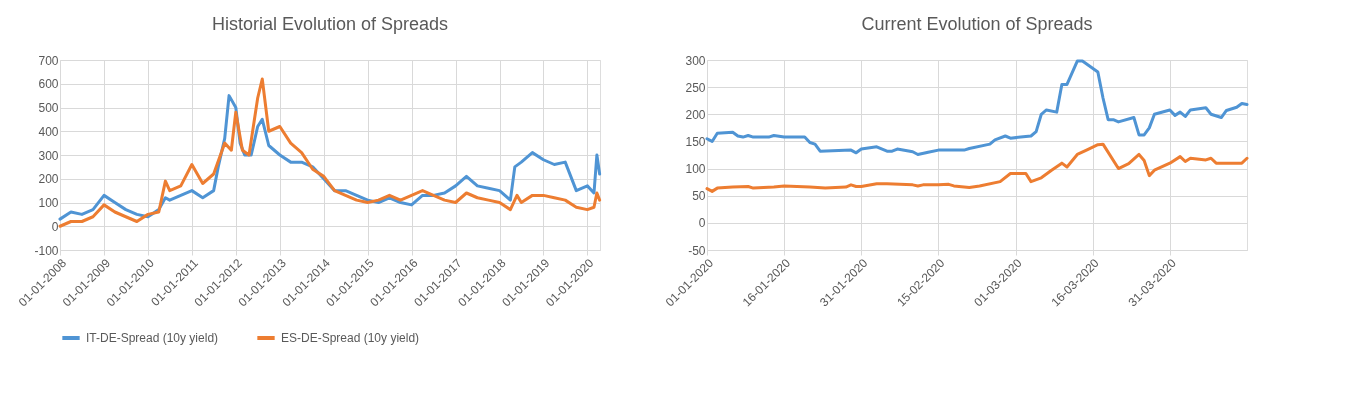 The image size is (1363, 414). What do you see at coordinates (695, 141) in the screenshot?
I see `y-tick-label: 150` at bounding box center [695, 141].